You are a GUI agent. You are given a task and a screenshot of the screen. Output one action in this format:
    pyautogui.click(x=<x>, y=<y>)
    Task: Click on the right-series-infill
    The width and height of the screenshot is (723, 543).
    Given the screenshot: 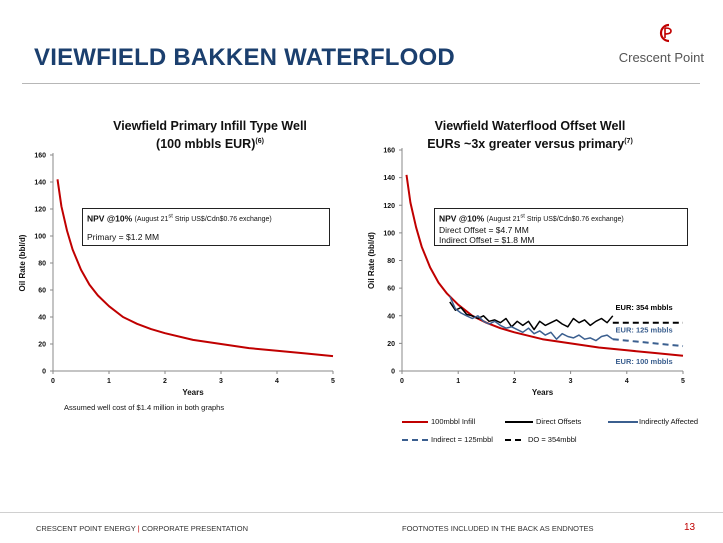 What is the action you would take?
    pyautogui.click(x=544, y=265)
    